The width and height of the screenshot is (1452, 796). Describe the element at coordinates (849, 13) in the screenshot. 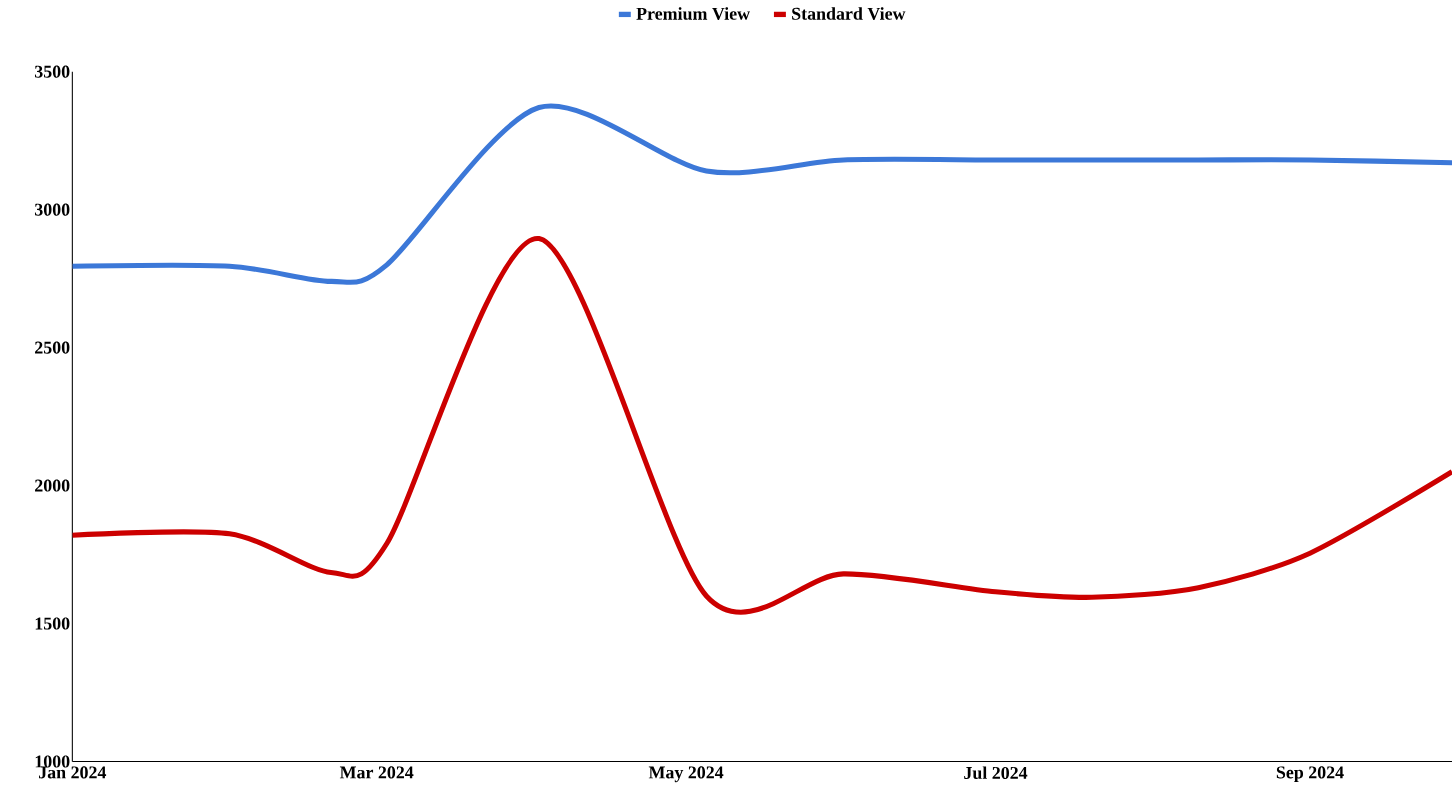

I see `legend-label: Standard View` at that location.